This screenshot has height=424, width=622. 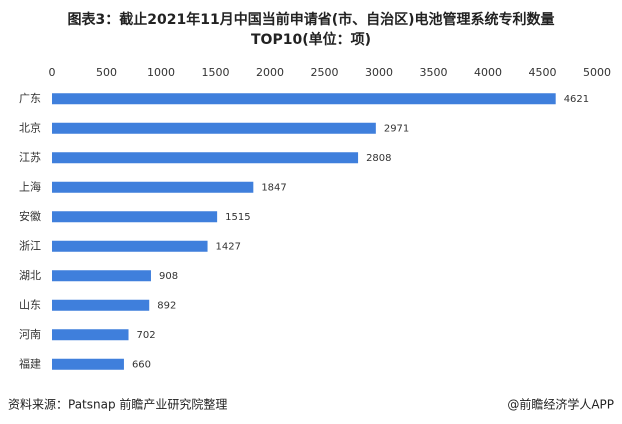 What do you see at coordinates (216, 72) in the screenshot?
I see `x-tick-label: 1500` at bounding box center [216, 72].